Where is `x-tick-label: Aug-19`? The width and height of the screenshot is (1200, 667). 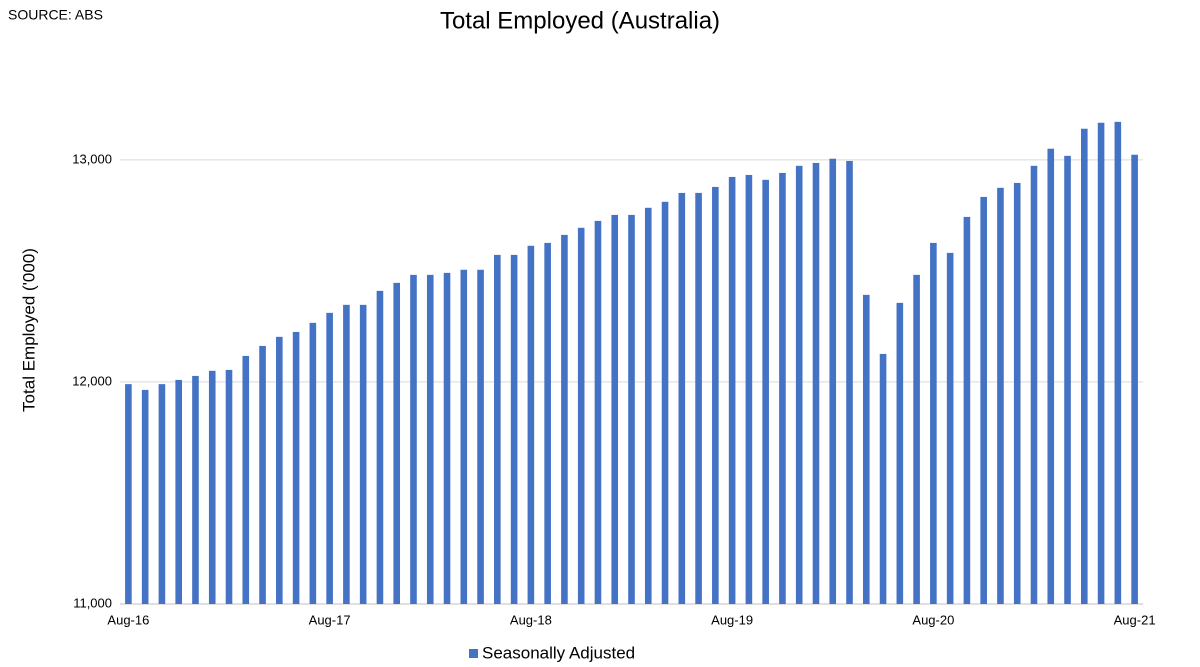 x-tick-label: Aug-19 is located at coordinates (732, 619).